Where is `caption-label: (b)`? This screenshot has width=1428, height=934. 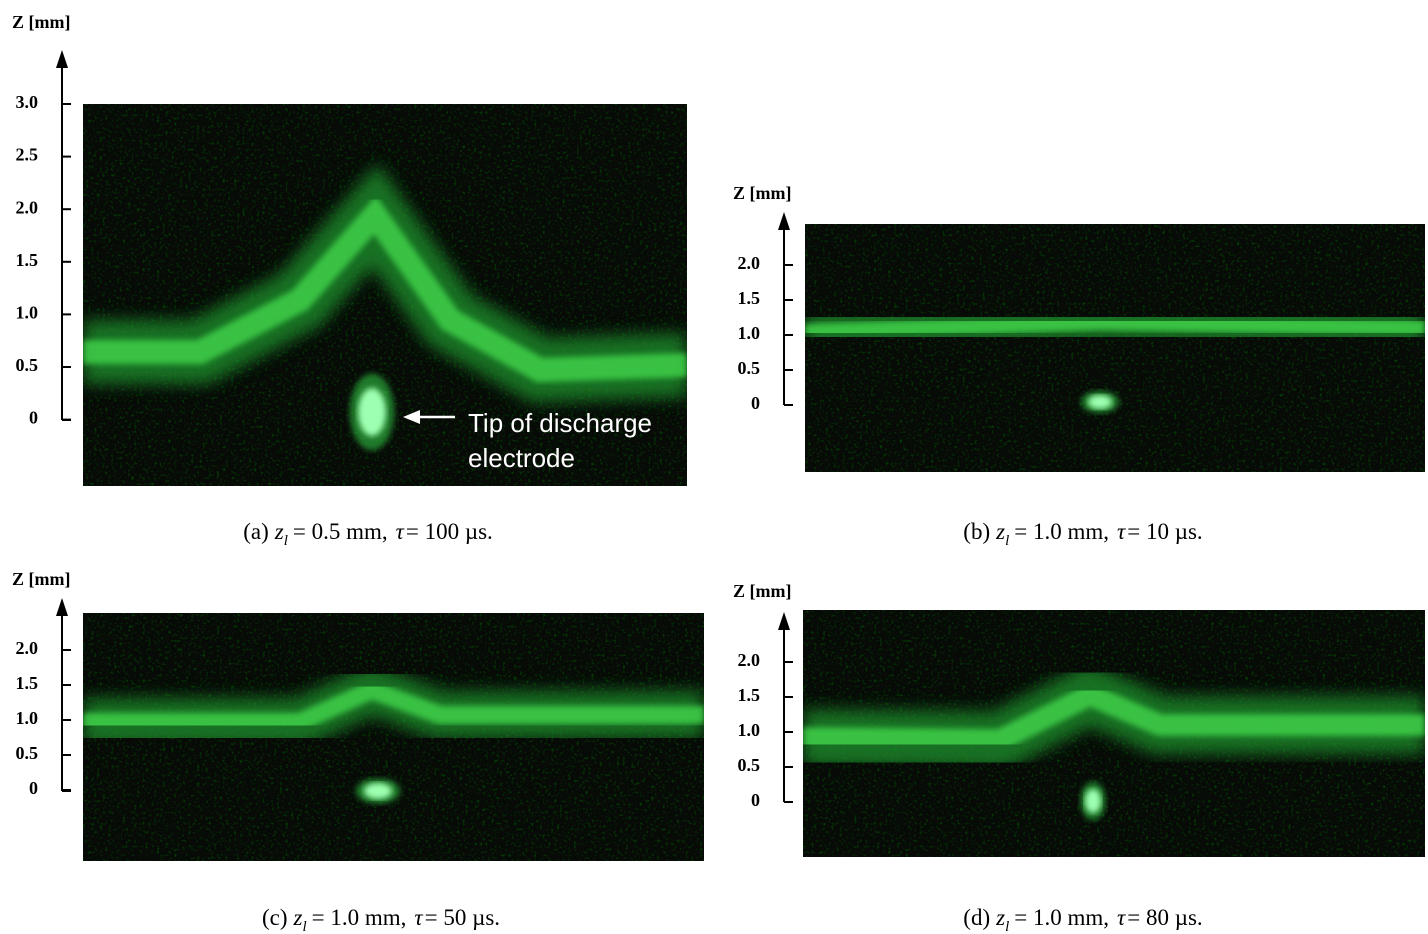 caption-label: (b) is located at coordinates (976, 531).